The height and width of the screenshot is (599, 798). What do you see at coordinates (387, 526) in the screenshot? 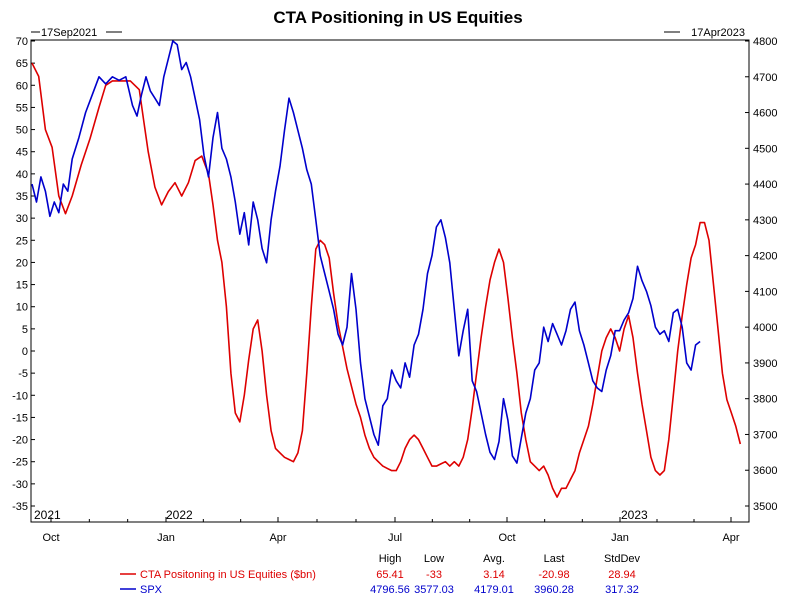
I see `x-axis: Oct Jan Apr Jul Oct Jan Apr 2021 2022 2023` at bounding box center [387, 526].